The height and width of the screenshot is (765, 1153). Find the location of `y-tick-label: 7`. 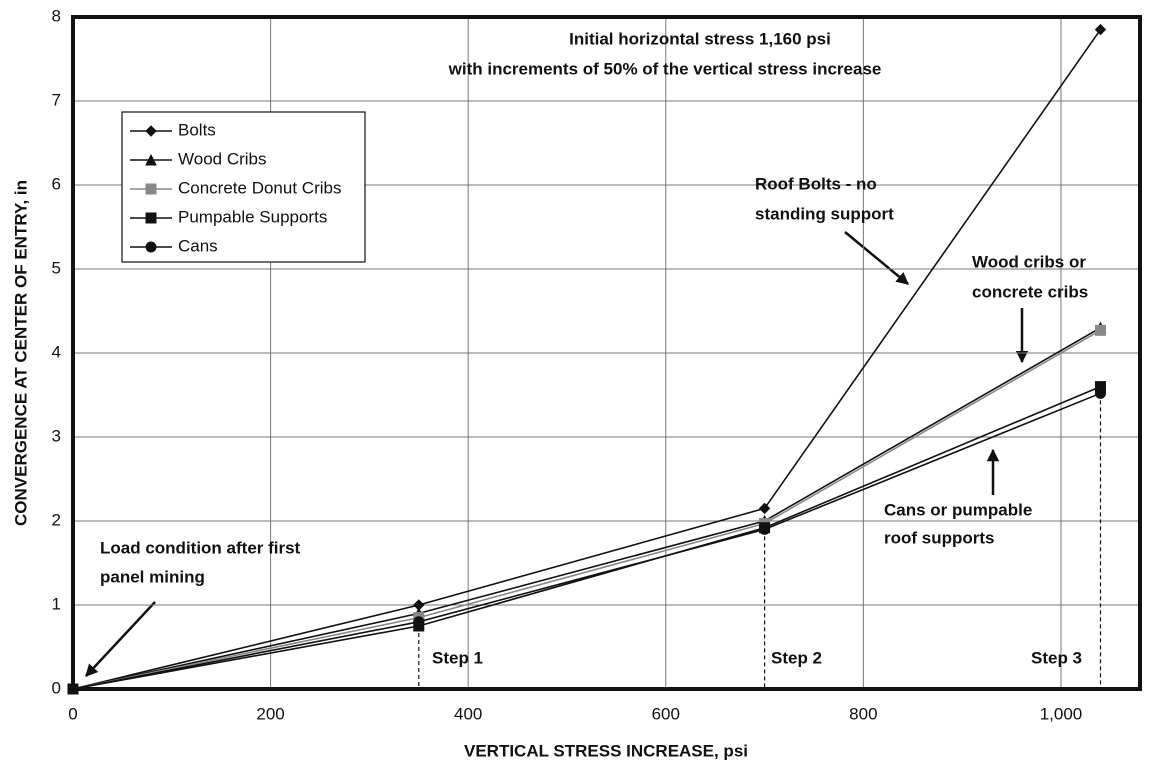

y-tick-label: 7 is located at coordinates (56, 99).